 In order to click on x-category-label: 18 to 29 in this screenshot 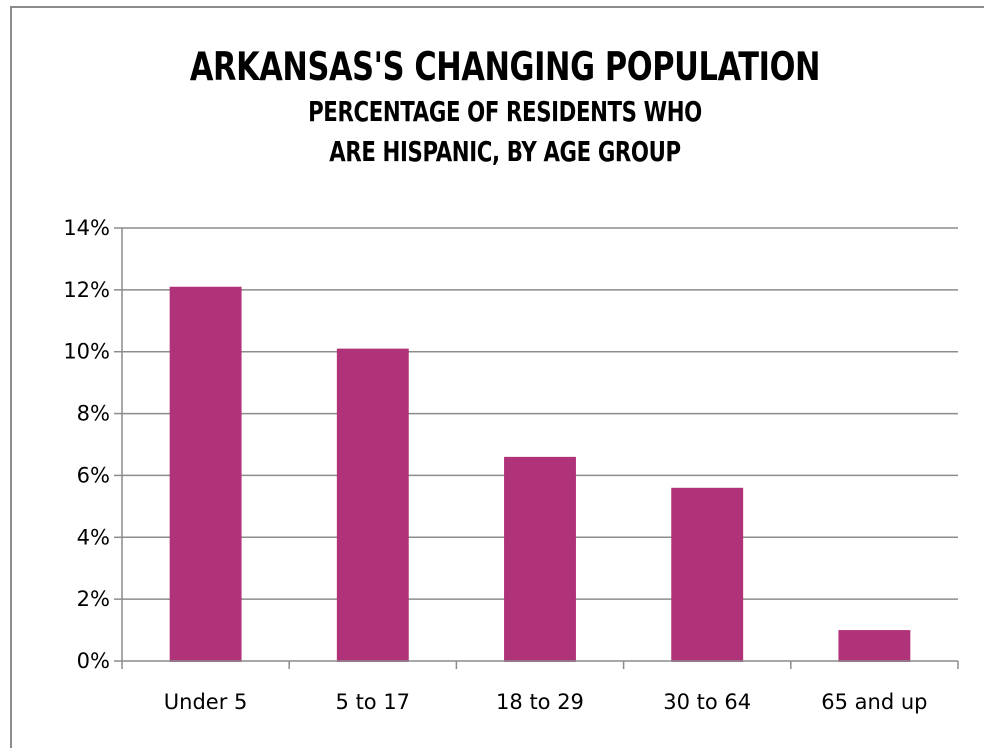, I will do `click(540, 702)`.